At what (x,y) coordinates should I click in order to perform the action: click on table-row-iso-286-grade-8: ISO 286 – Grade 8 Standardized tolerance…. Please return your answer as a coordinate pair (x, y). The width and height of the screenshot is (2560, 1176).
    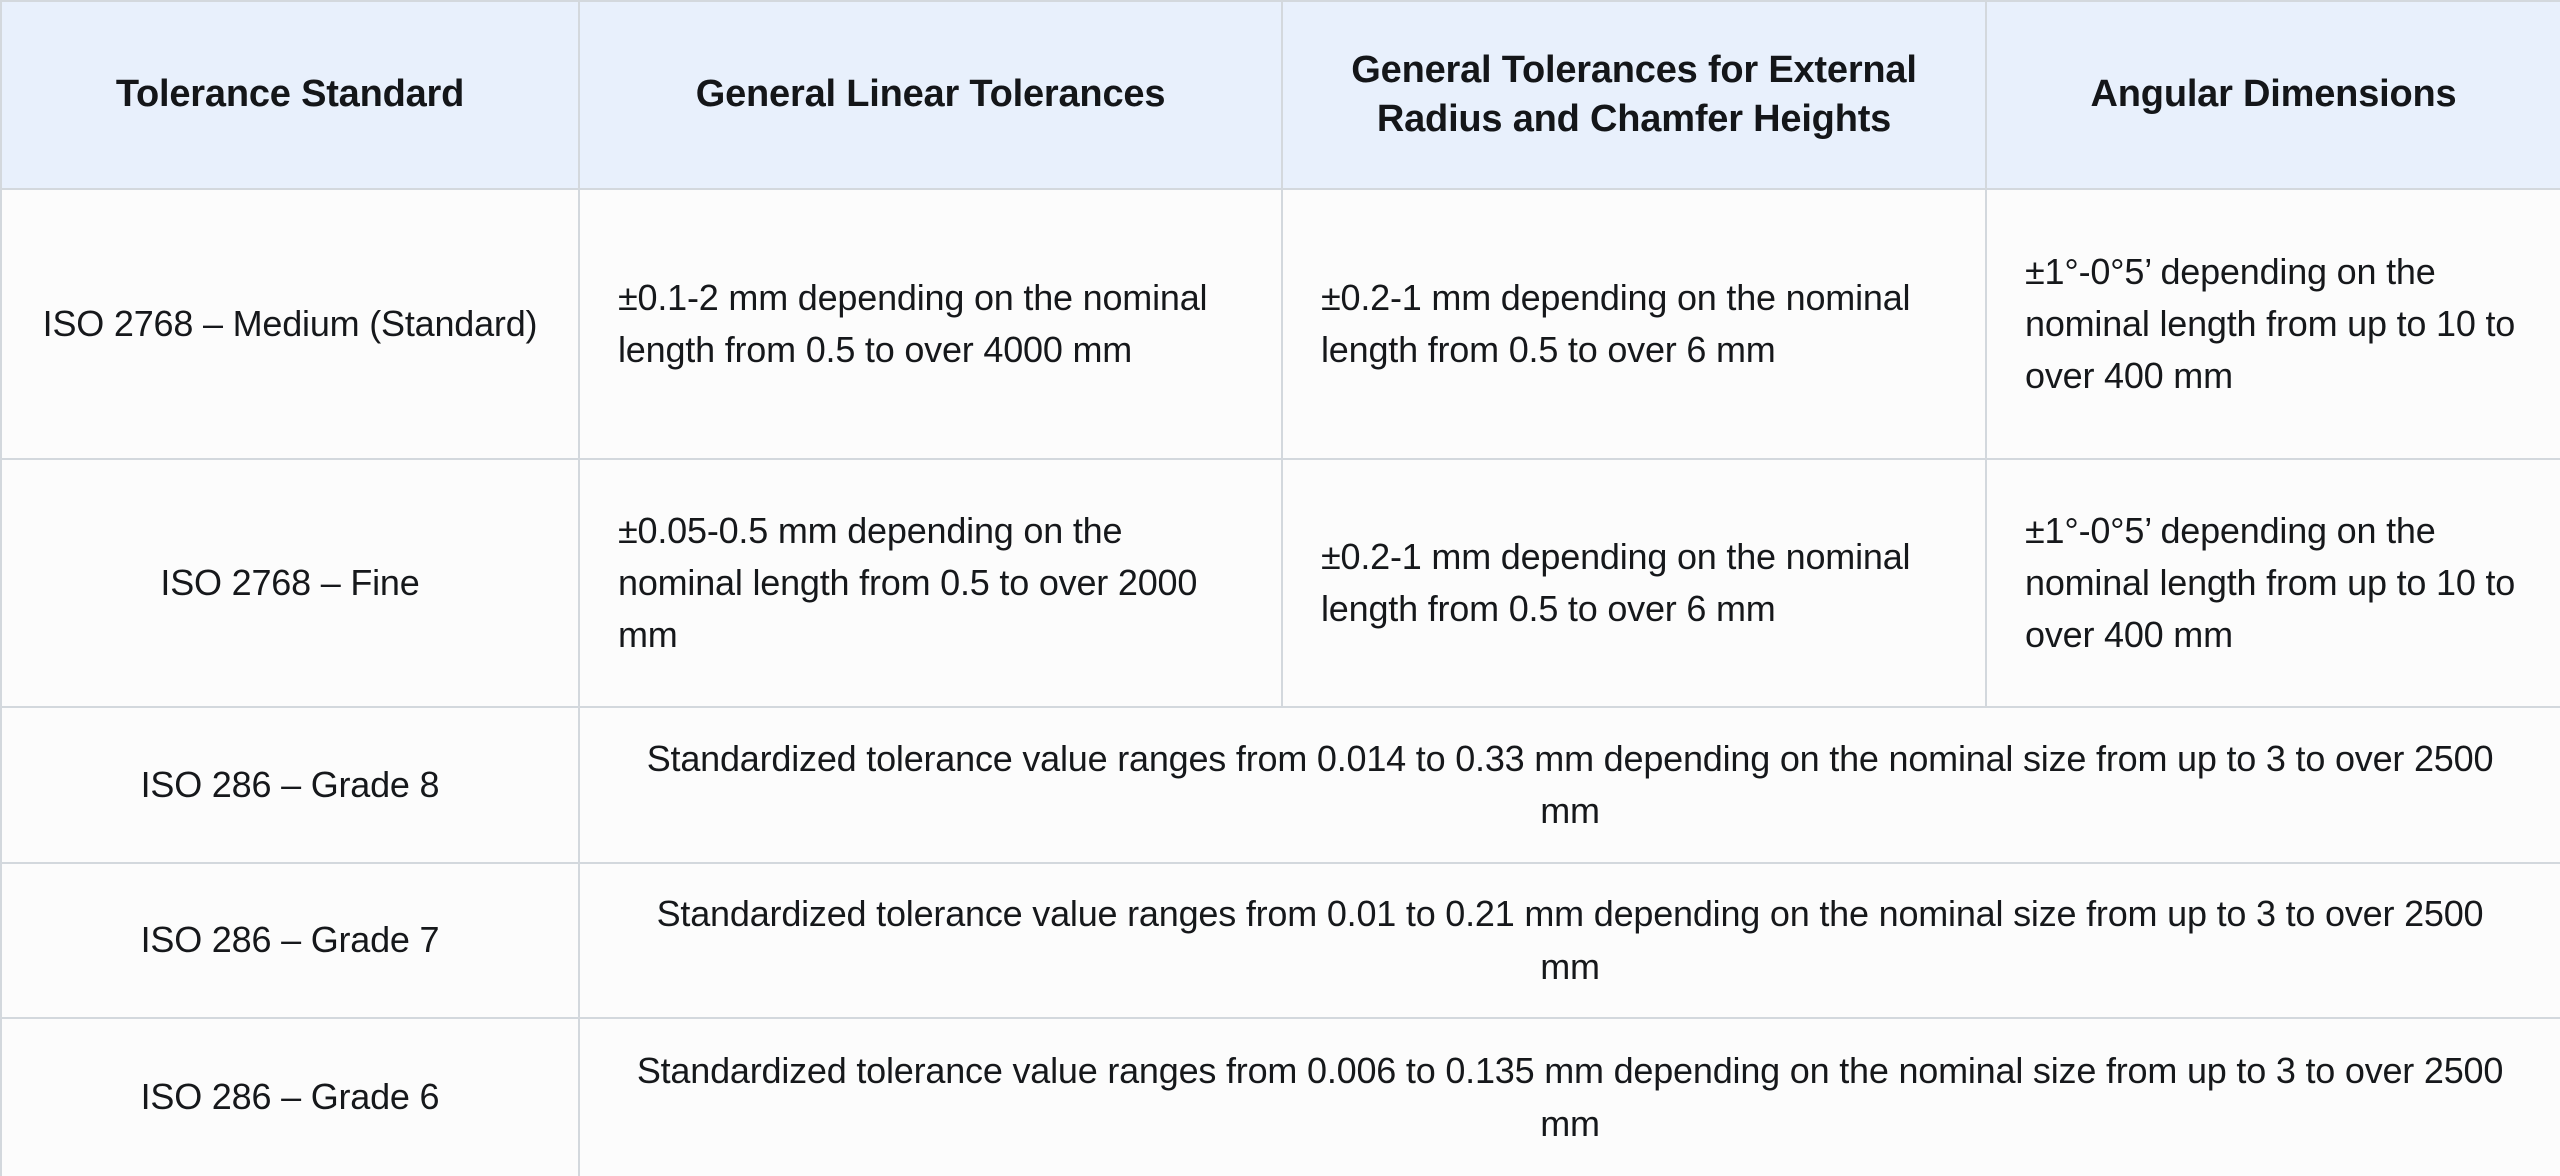
    Looking at the image, I should click on (1280, 785).